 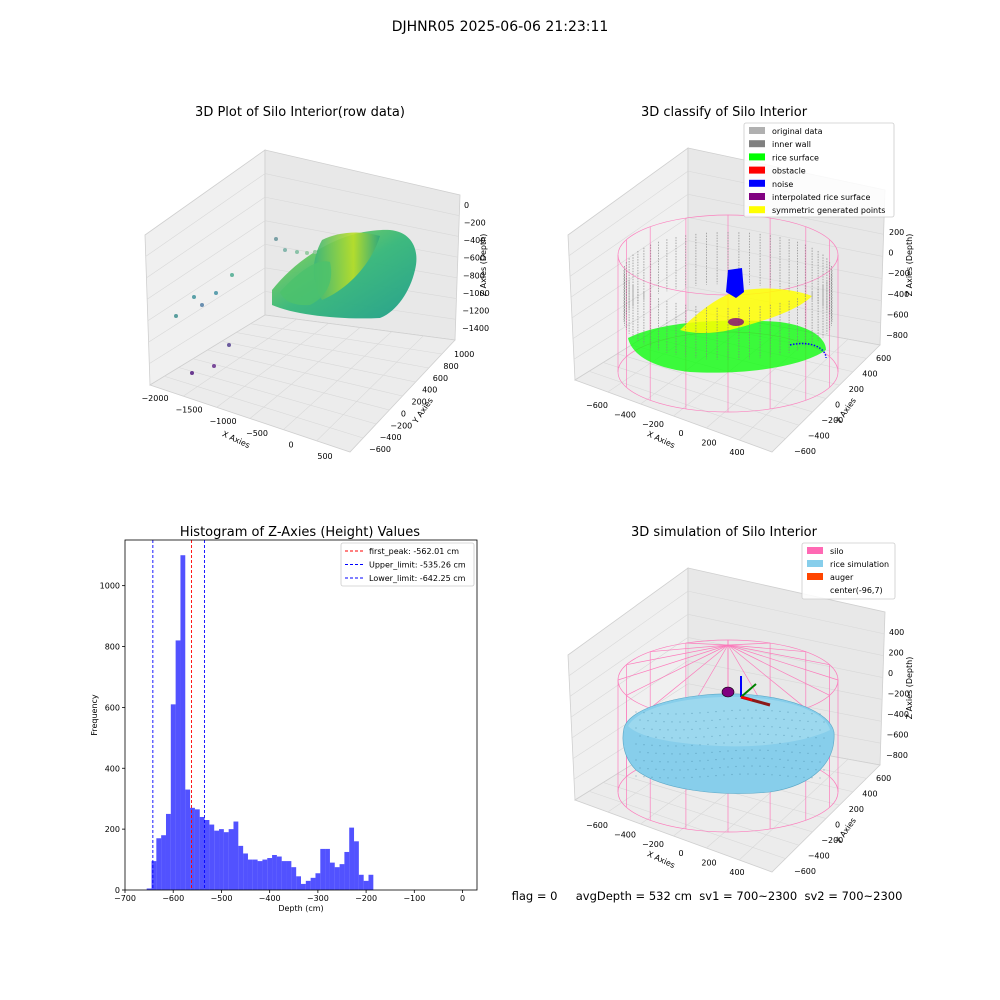 I want to click on classify-3d-x-tick-label: 0, so click(x=680, y=433).